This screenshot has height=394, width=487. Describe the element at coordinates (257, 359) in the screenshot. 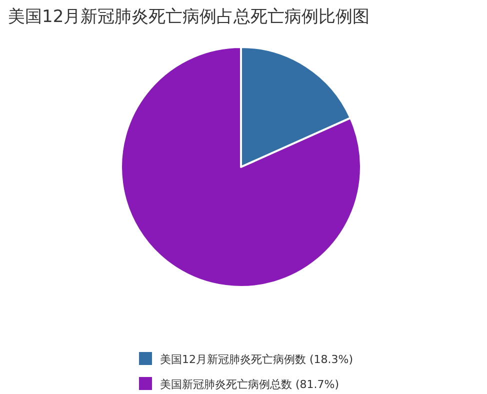

I see `legend-label: 美国12月新冠肺炎死亡病例数 (18.3%)` at that location.